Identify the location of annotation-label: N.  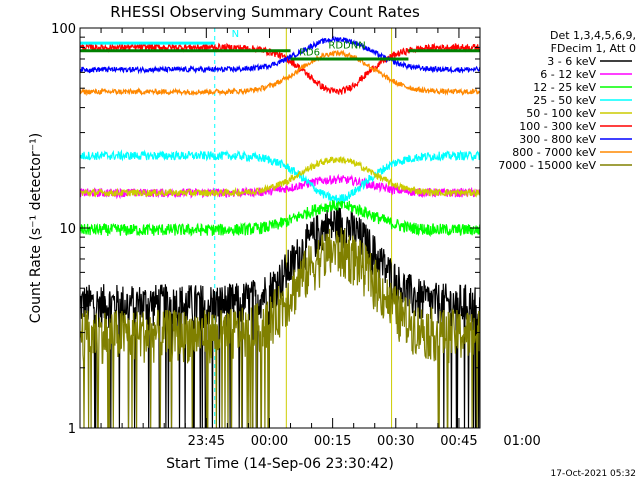
(235, 34).